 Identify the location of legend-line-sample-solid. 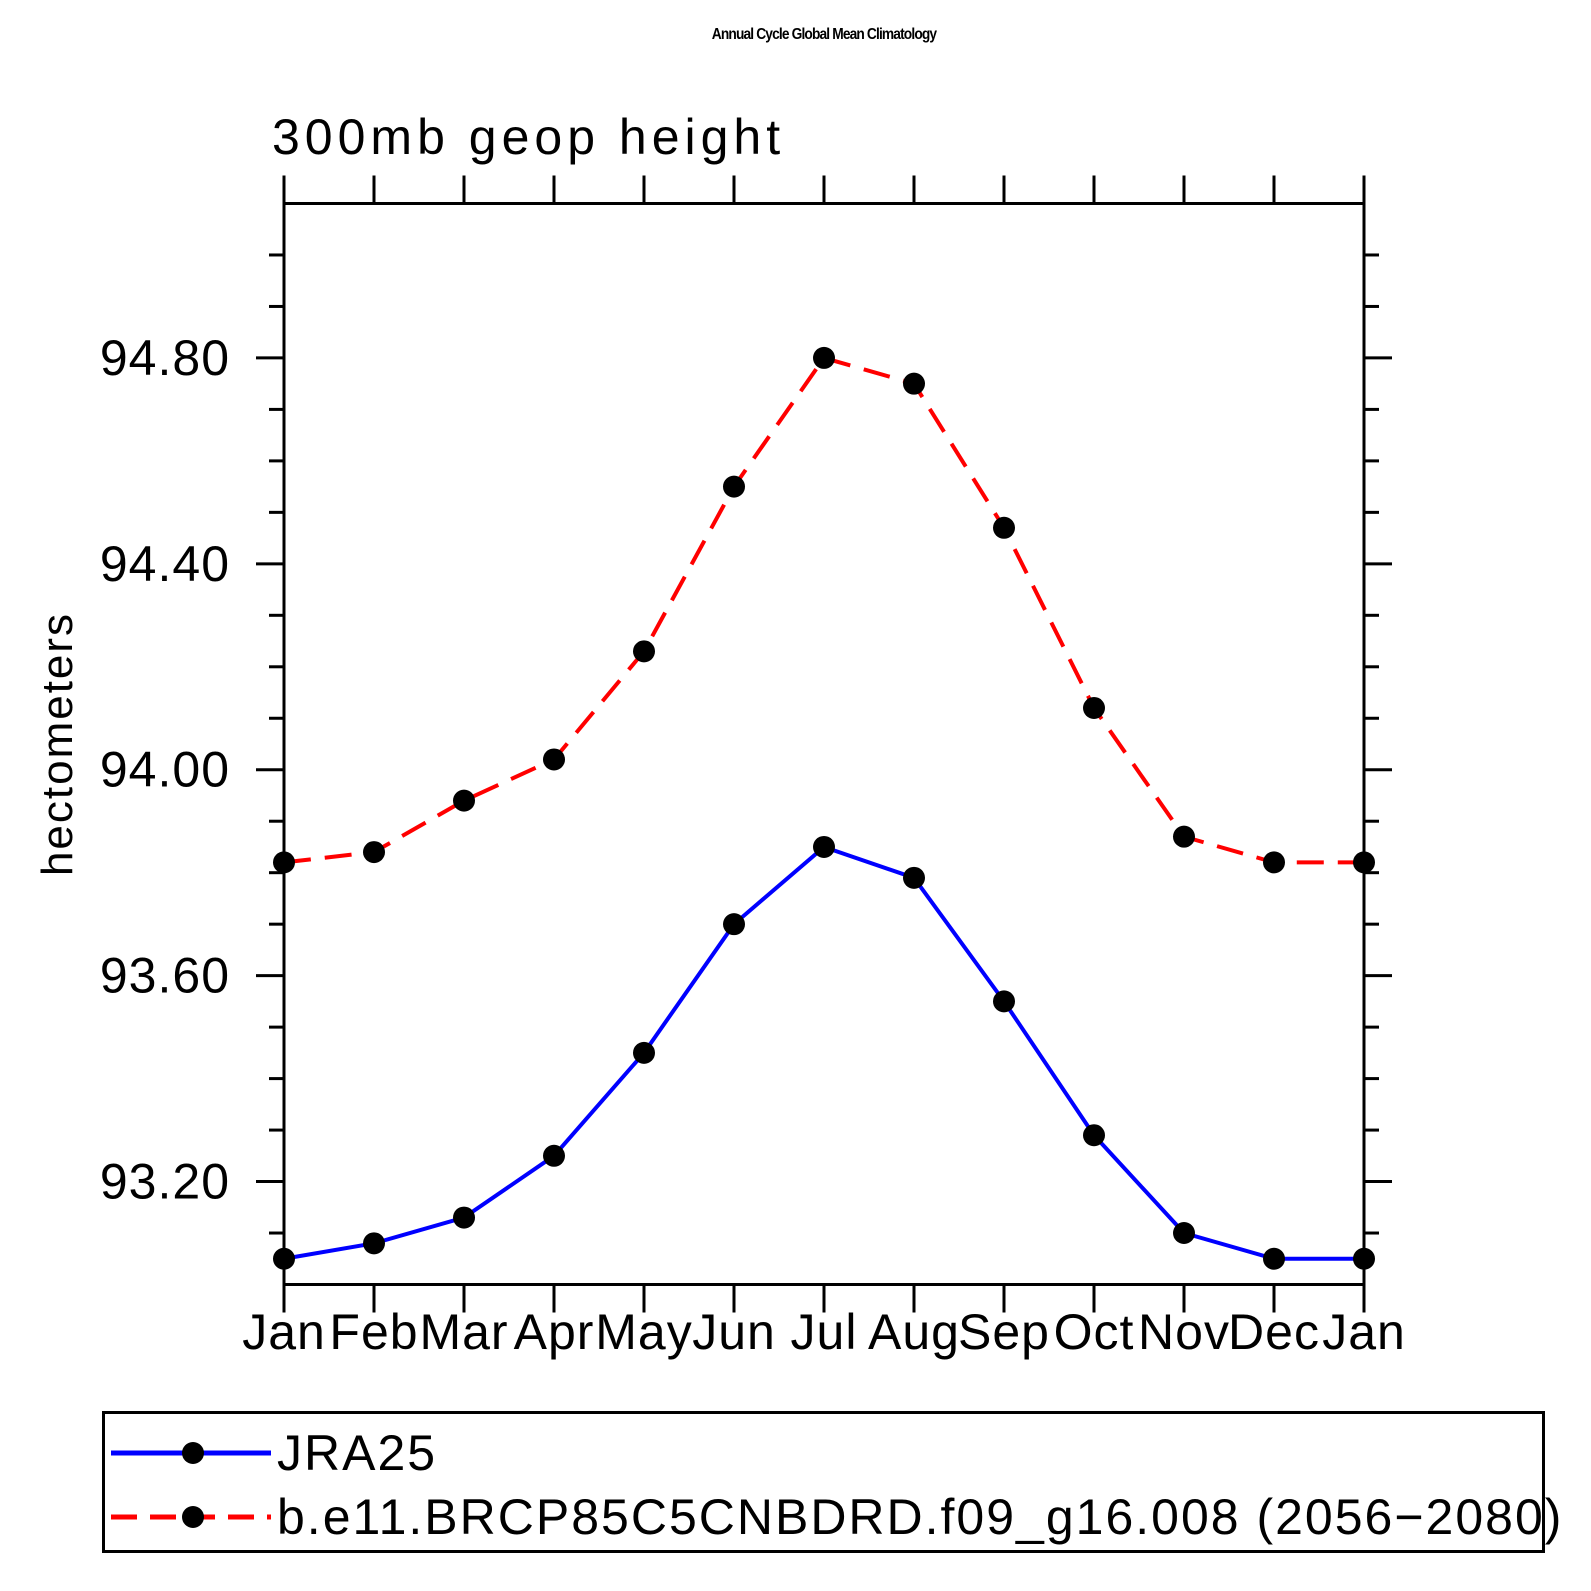
(191, 1453).